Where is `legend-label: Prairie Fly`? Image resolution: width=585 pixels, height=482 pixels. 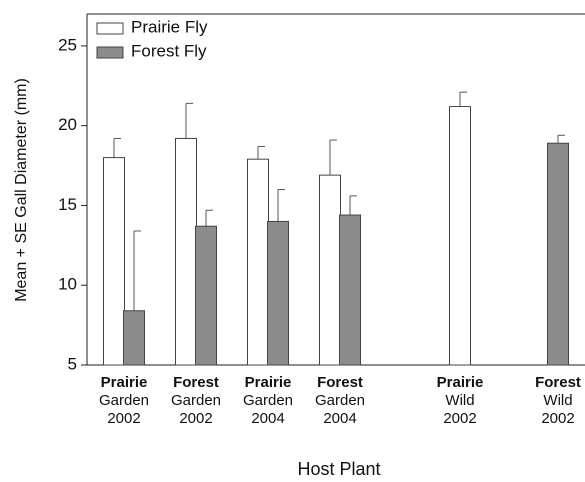 legend-label: Prairie Fly is located at coordinates (169, 26).